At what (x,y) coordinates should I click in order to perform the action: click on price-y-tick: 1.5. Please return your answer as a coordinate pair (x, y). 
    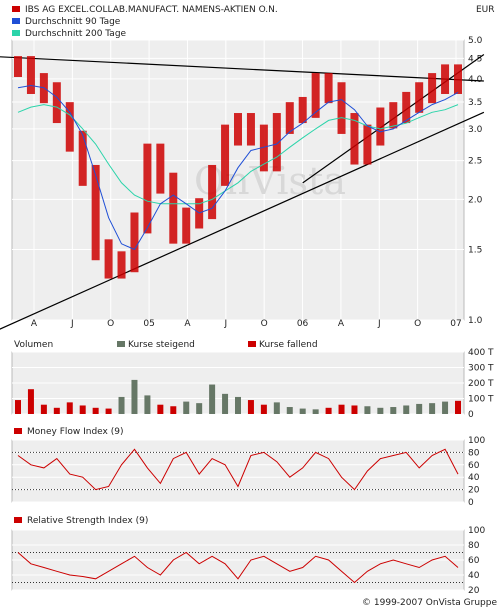
    Looking at the image, I should click on (475, 250).